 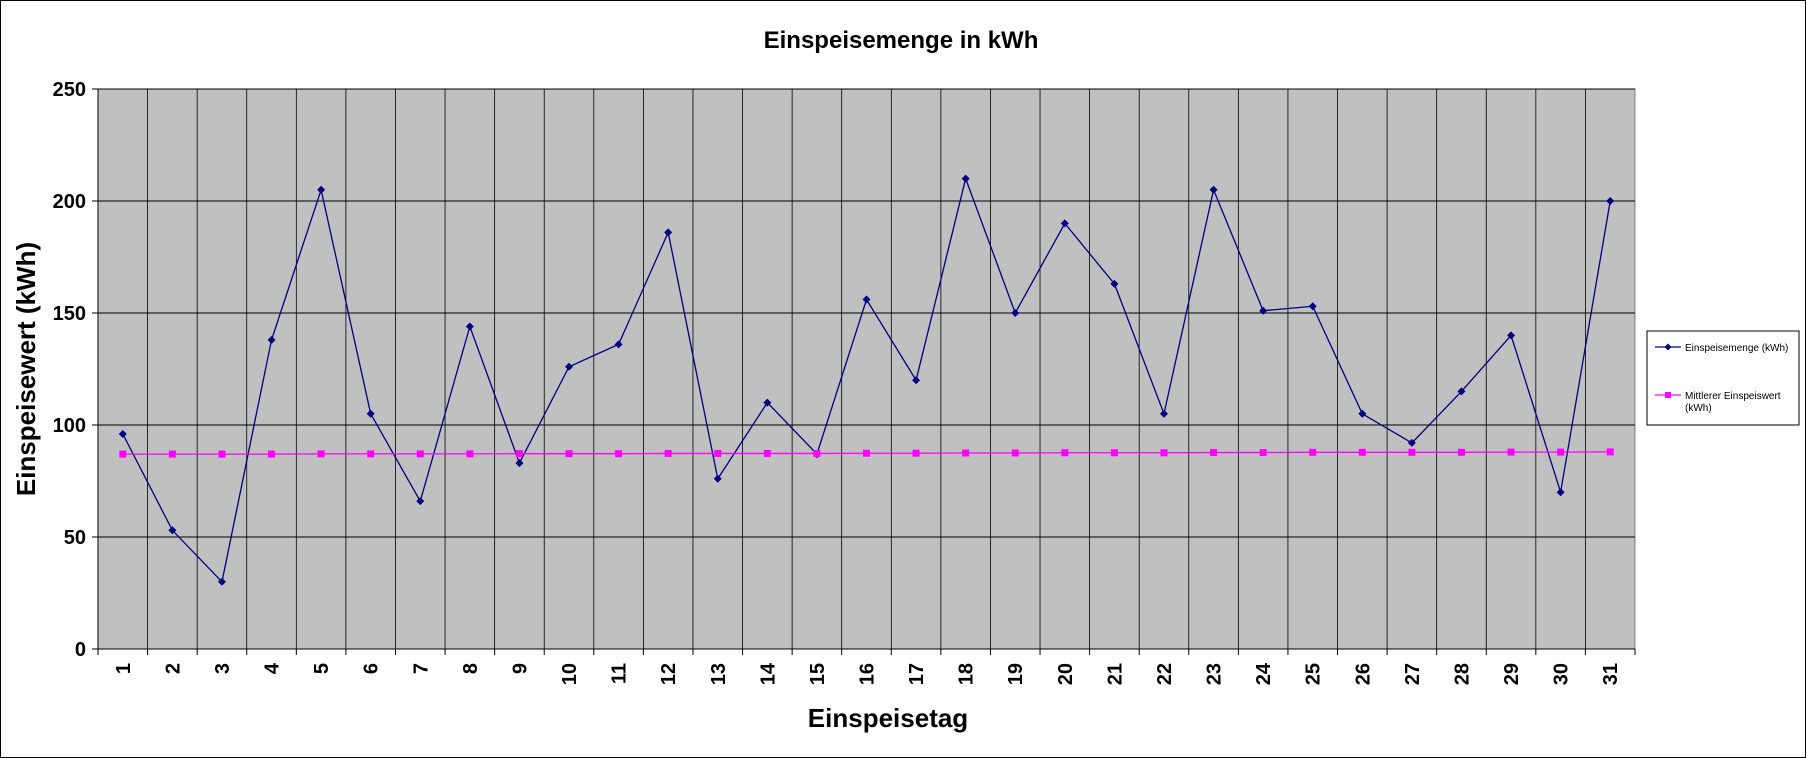 I want to click on x-tick-label: 4, so click(x=273, y=668).